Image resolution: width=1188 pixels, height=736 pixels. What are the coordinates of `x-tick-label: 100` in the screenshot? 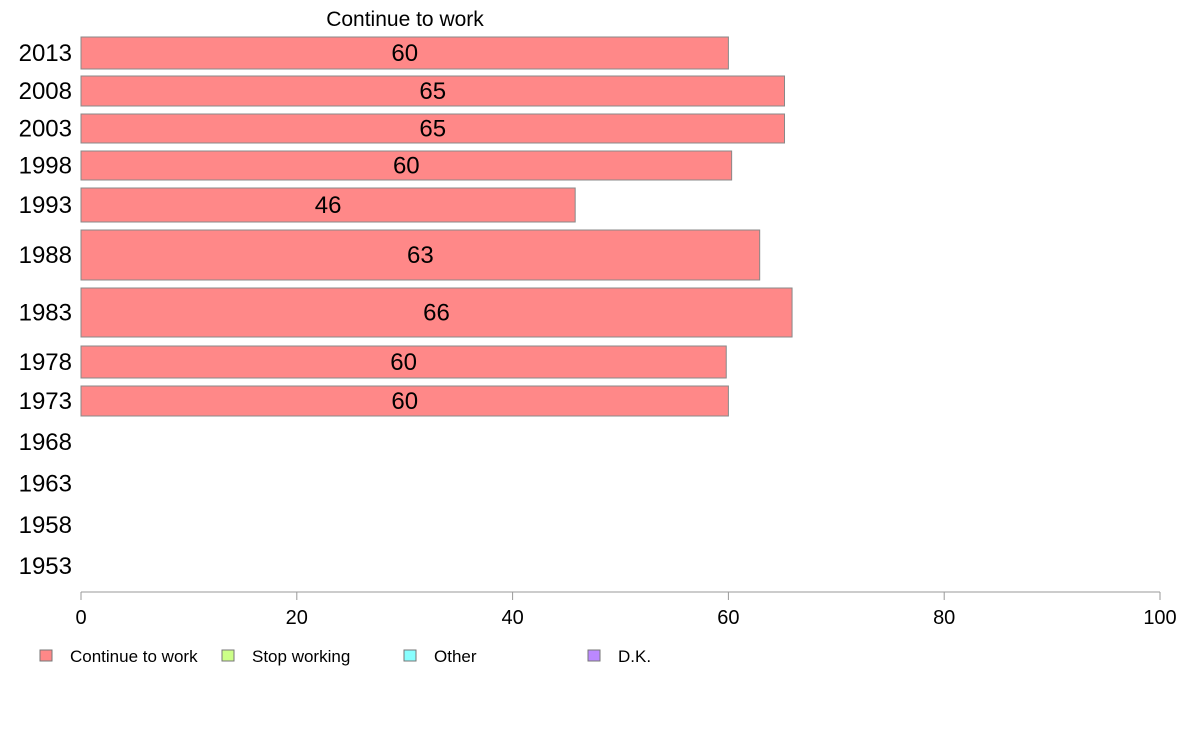 It's located at (1159, 618).